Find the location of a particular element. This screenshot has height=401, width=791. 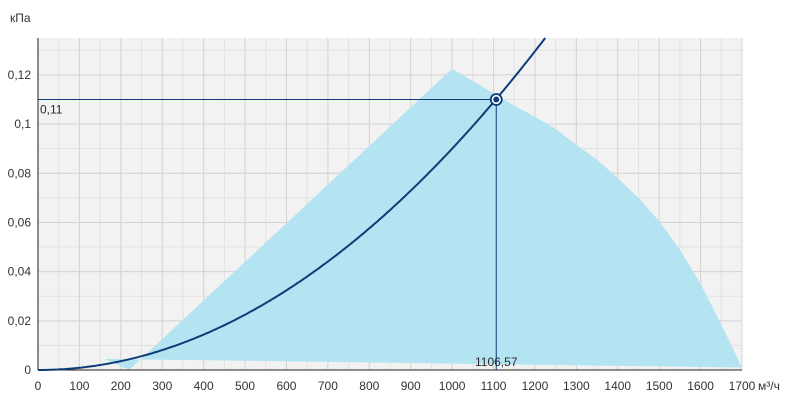

x-tick-label: 400 is located at coordinates (204, 386).